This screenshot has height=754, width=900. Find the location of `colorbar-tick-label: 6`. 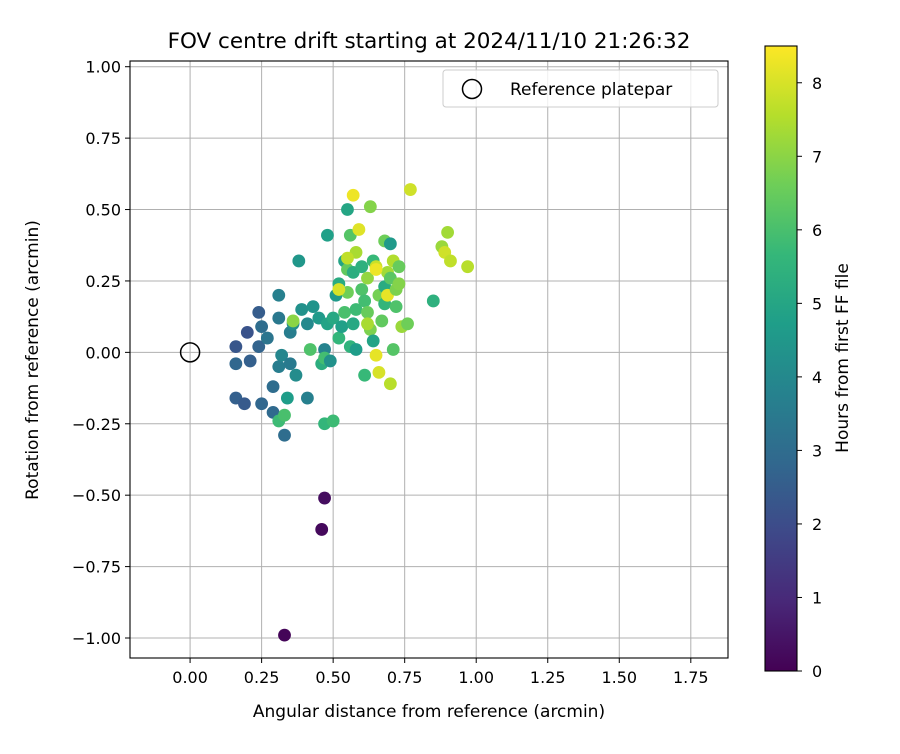

colorbar-tick-label: 6 is located at coordinates (817, 230).